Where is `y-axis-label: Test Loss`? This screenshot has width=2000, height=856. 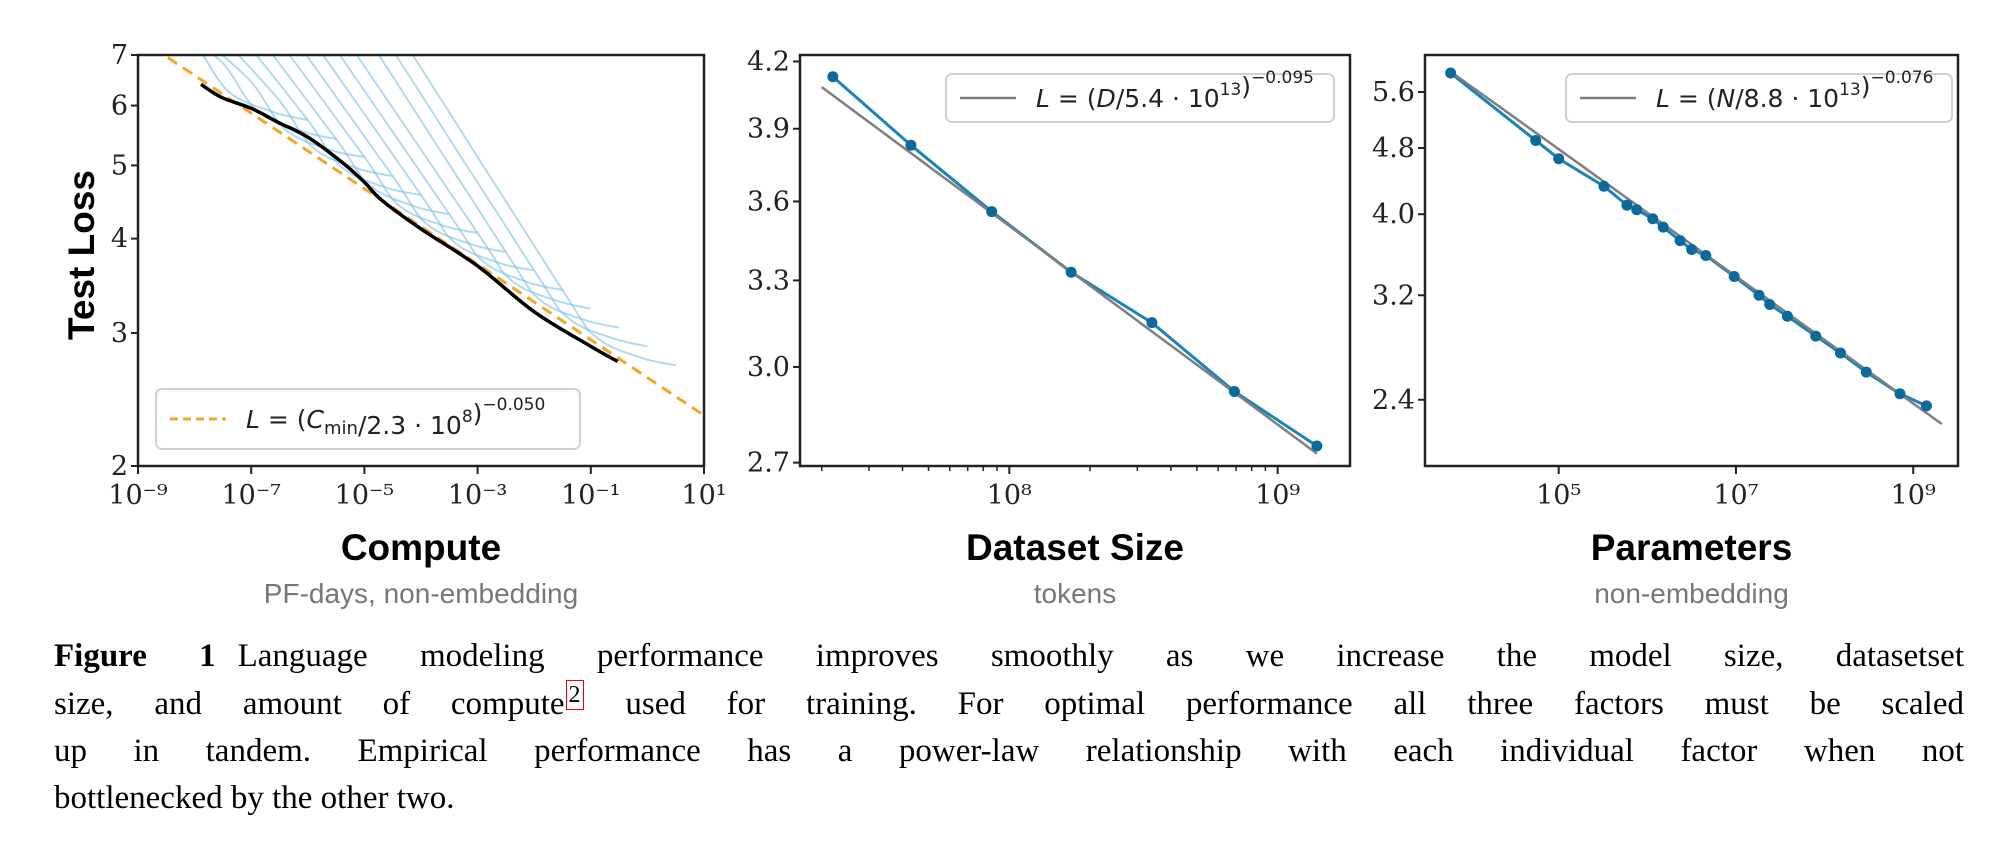
y-axis-label: Test Loss is located at coordinates (81, 255).